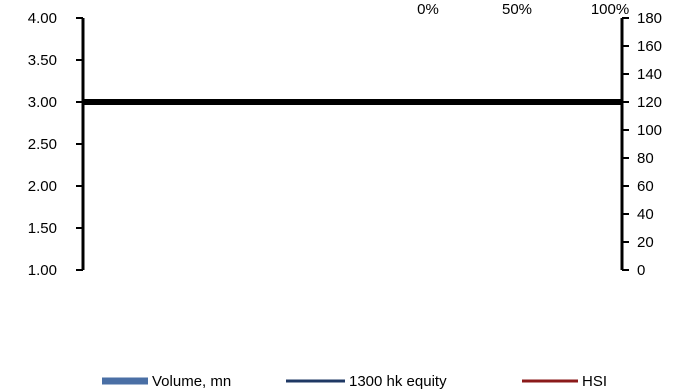  I want to click on right-axis-tick-label: 160, so click(649, 46).